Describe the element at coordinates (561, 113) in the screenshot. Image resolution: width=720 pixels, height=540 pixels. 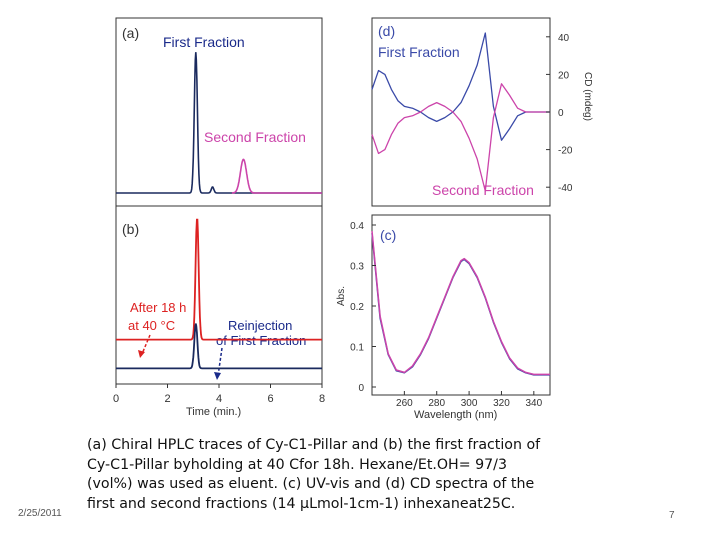
I see `panel-d-ytick-label: 0` at that location.